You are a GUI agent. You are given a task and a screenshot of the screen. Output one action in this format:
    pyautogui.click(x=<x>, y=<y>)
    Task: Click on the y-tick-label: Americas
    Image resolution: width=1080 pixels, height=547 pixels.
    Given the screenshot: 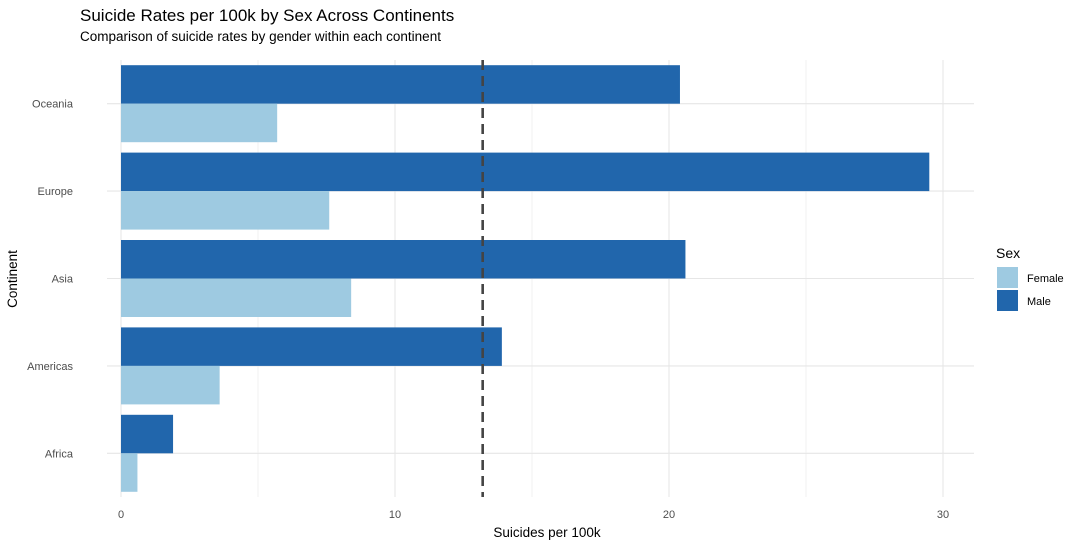 What is the action you would take?
    pyautogui.click(x=50, y=367)
    